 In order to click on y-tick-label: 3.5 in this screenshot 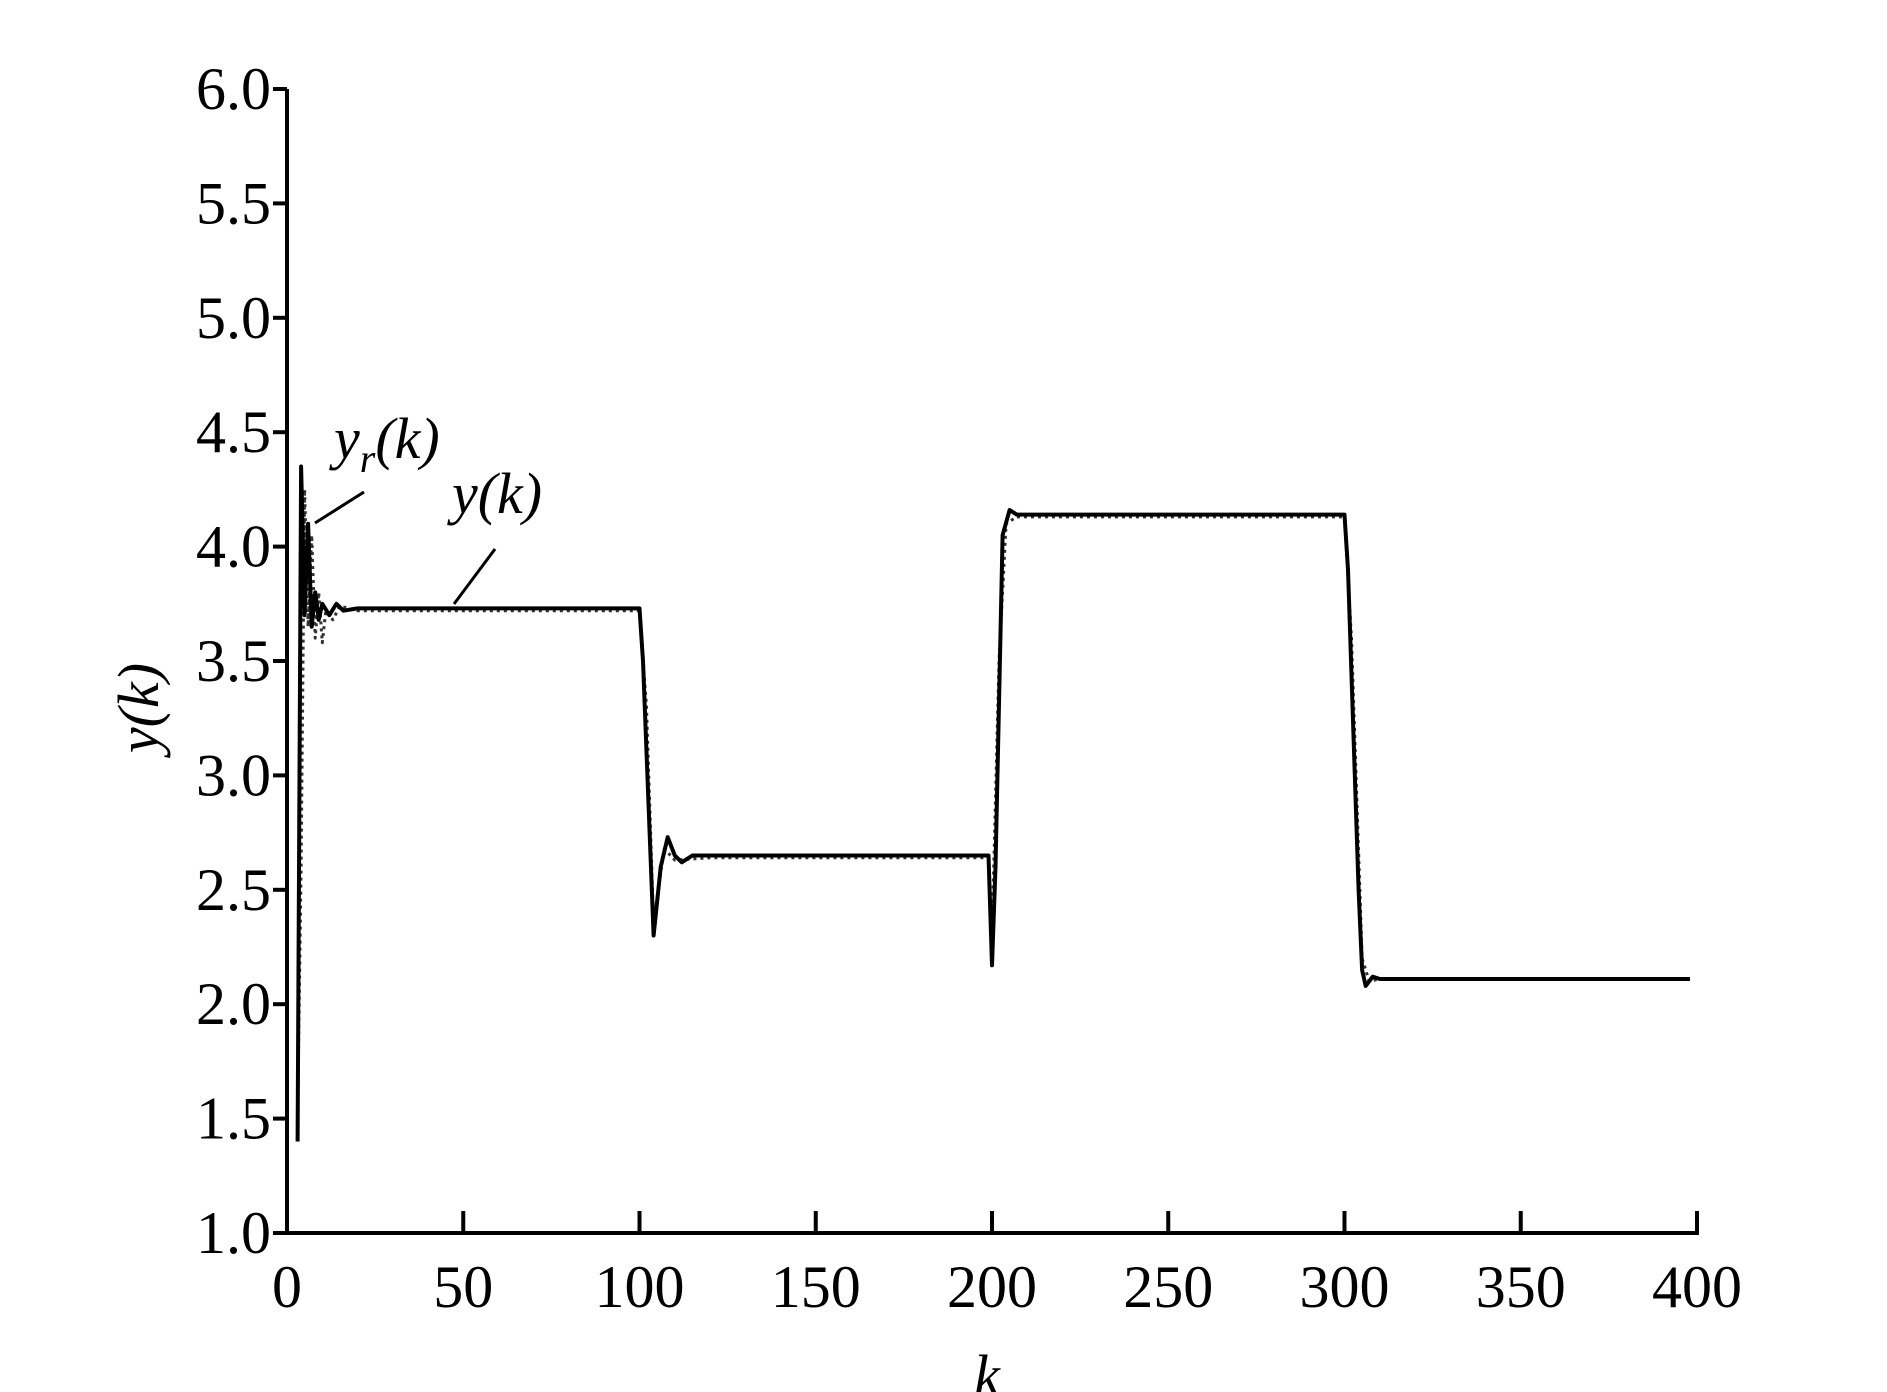, I will do `click(233, 661)`.